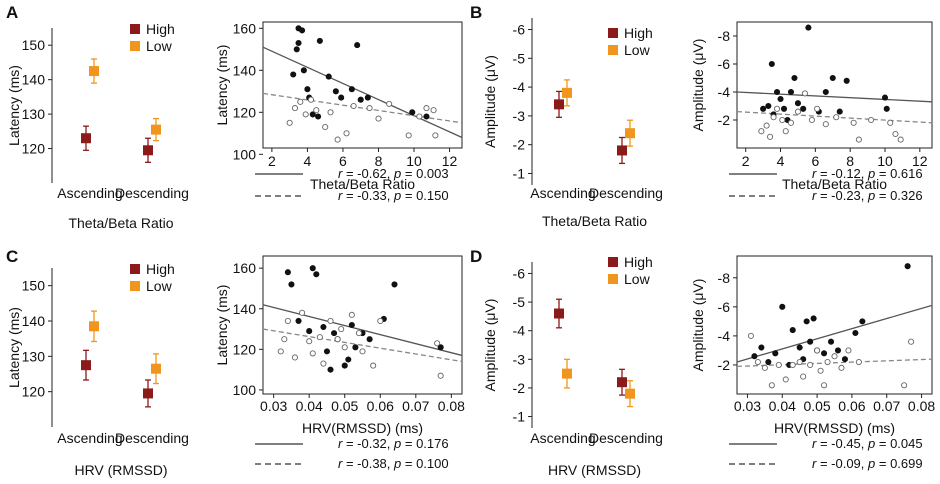 The image size is (940, 484). What do you see at coordinates (519, 116) in the screenshot?
I see `y-tick-label-B: -3` at bounding box center [519, 116].